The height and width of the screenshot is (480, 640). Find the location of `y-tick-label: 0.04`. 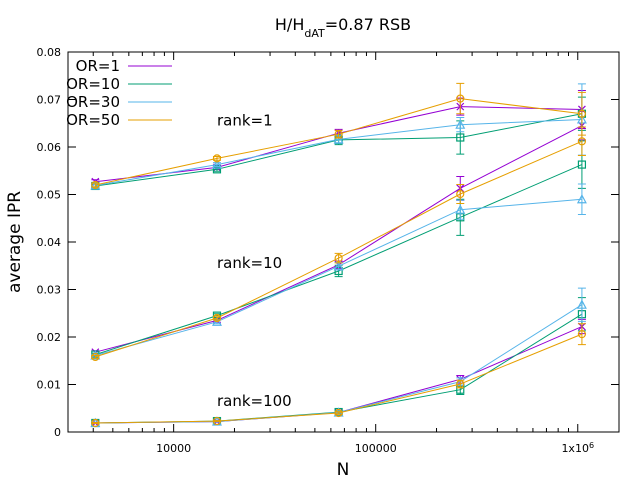

y-tick-label: 0.04 is located at coordinates (49, 242).